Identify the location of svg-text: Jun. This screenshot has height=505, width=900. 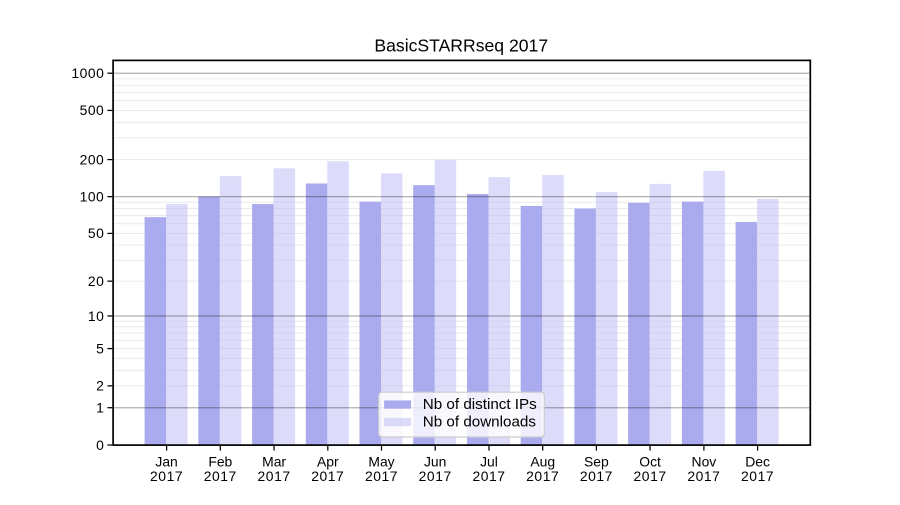
(435, 461).